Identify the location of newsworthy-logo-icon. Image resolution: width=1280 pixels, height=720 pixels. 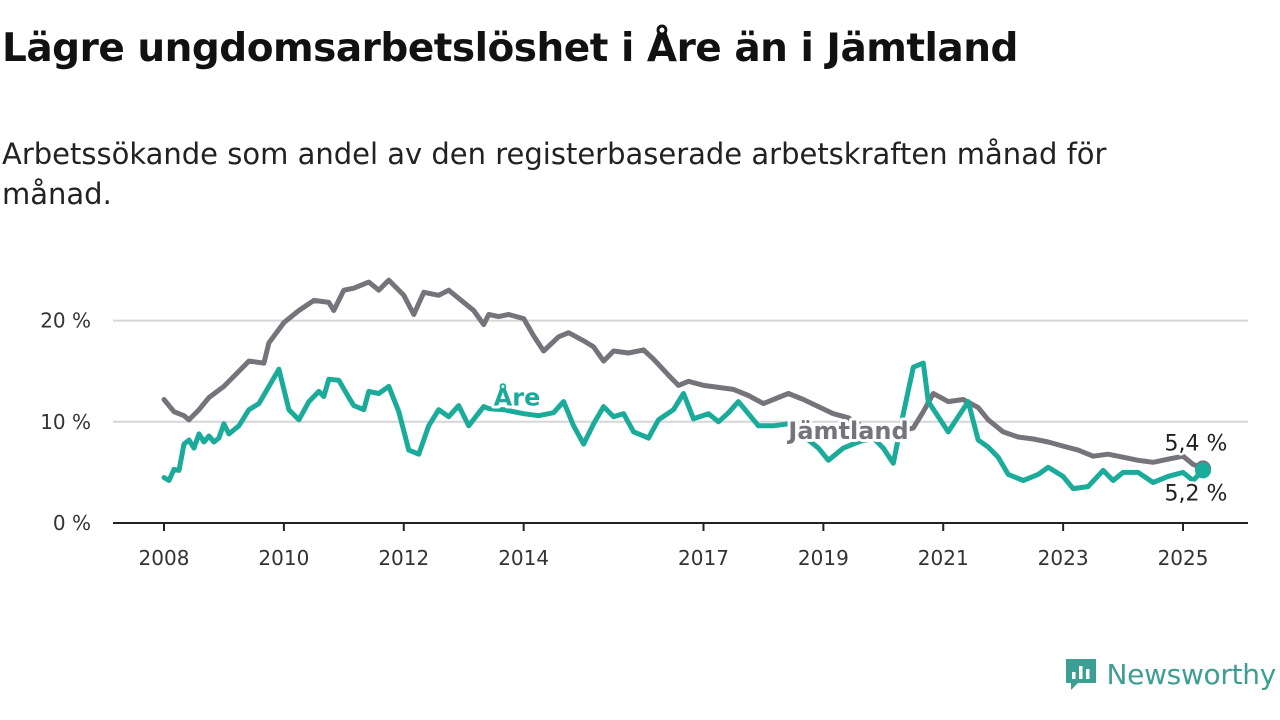
(1080, 674).